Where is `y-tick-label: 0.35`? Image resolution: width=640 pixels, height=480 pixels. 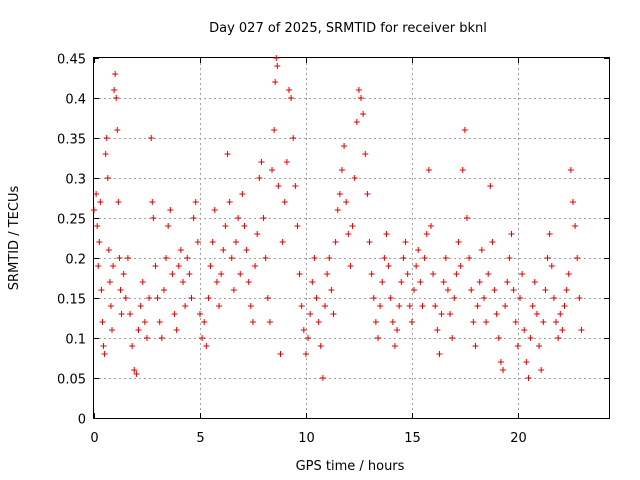
y-tick-label: 0.35 is located at coordinates (71, 140).